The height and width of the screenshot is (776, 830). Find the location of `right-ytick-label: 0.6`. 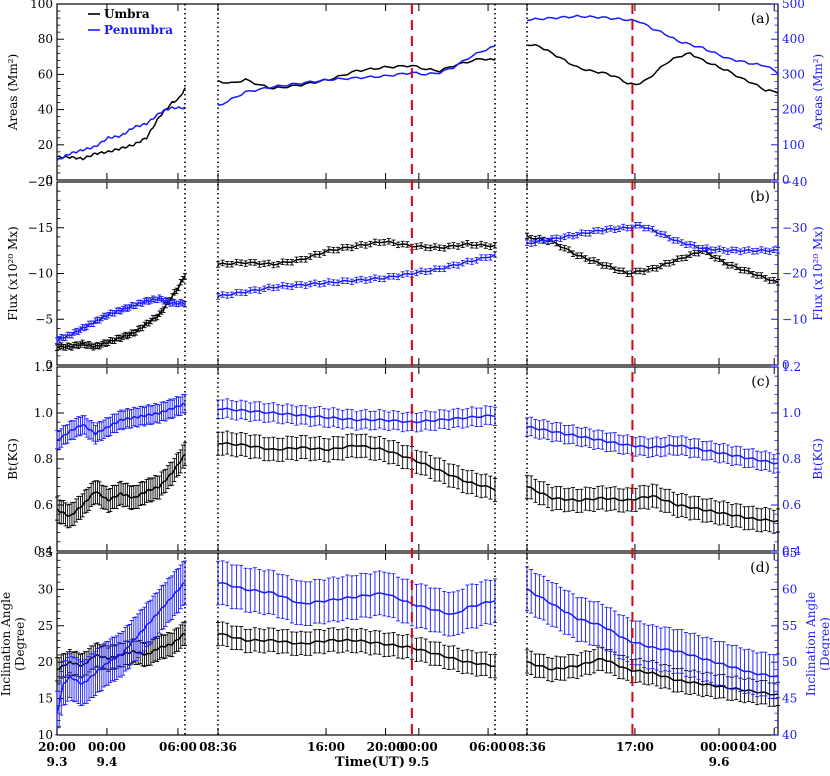

right-ytick-label: 0.6 is located at coordinates (791, 505).